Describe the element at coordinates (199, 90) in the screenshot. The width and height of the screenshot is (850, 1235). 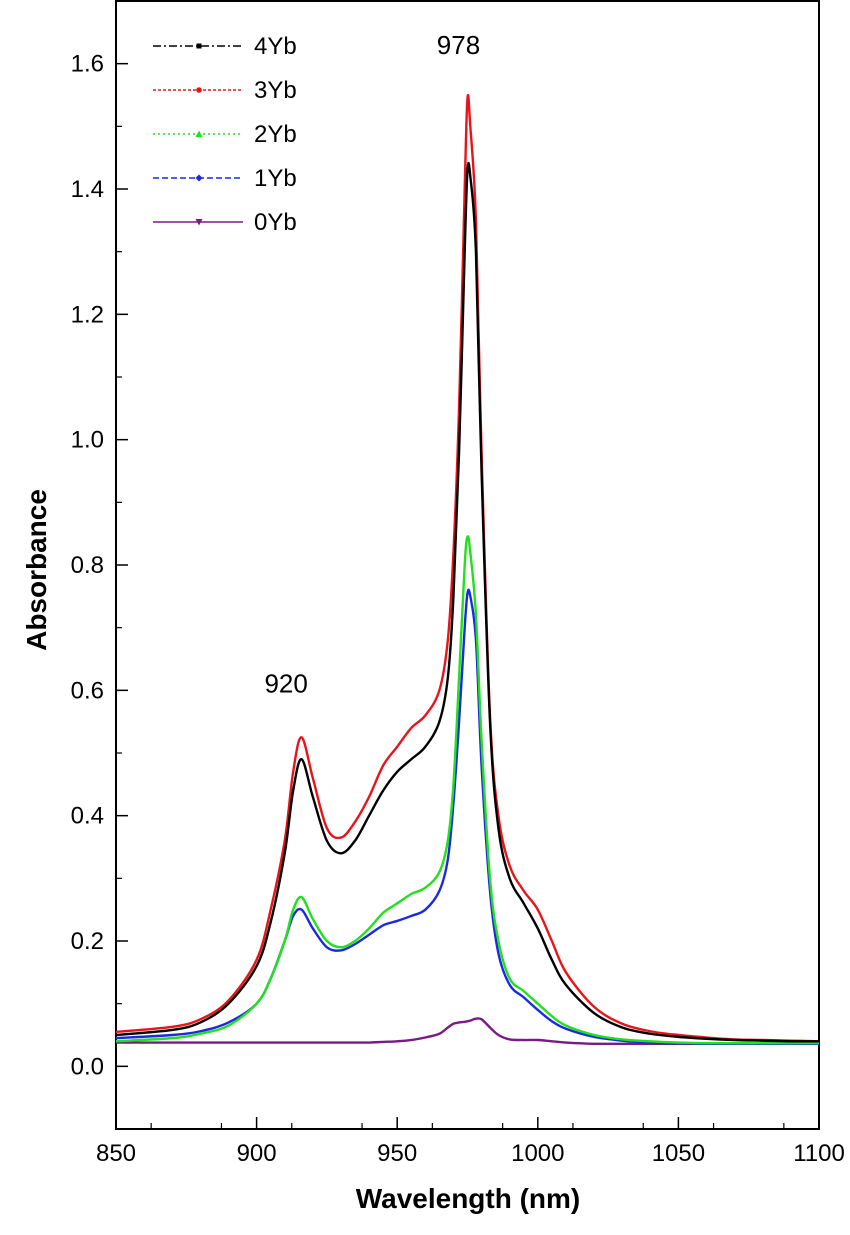
I see `legend-marker-3yb` at that location.